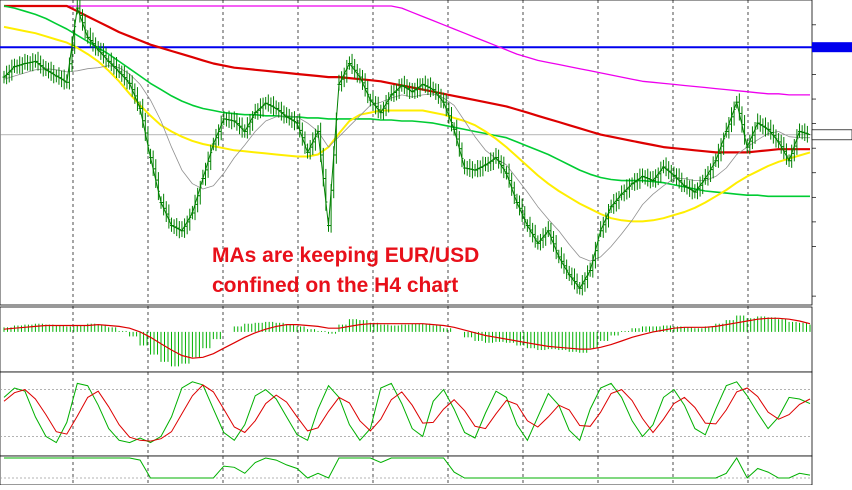 This screenshot has width=852, height=490. I want to click on rsi-line, so click(407, 468).